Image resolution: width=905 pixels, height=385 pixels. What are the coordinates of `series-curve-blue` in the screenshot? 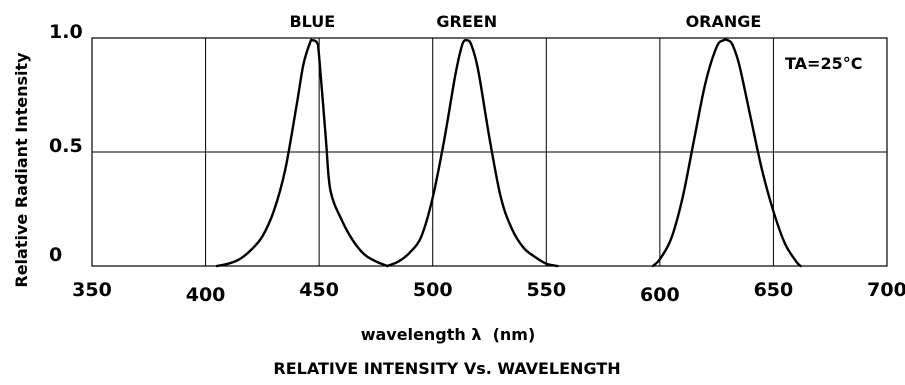 It's located at (302, 153).